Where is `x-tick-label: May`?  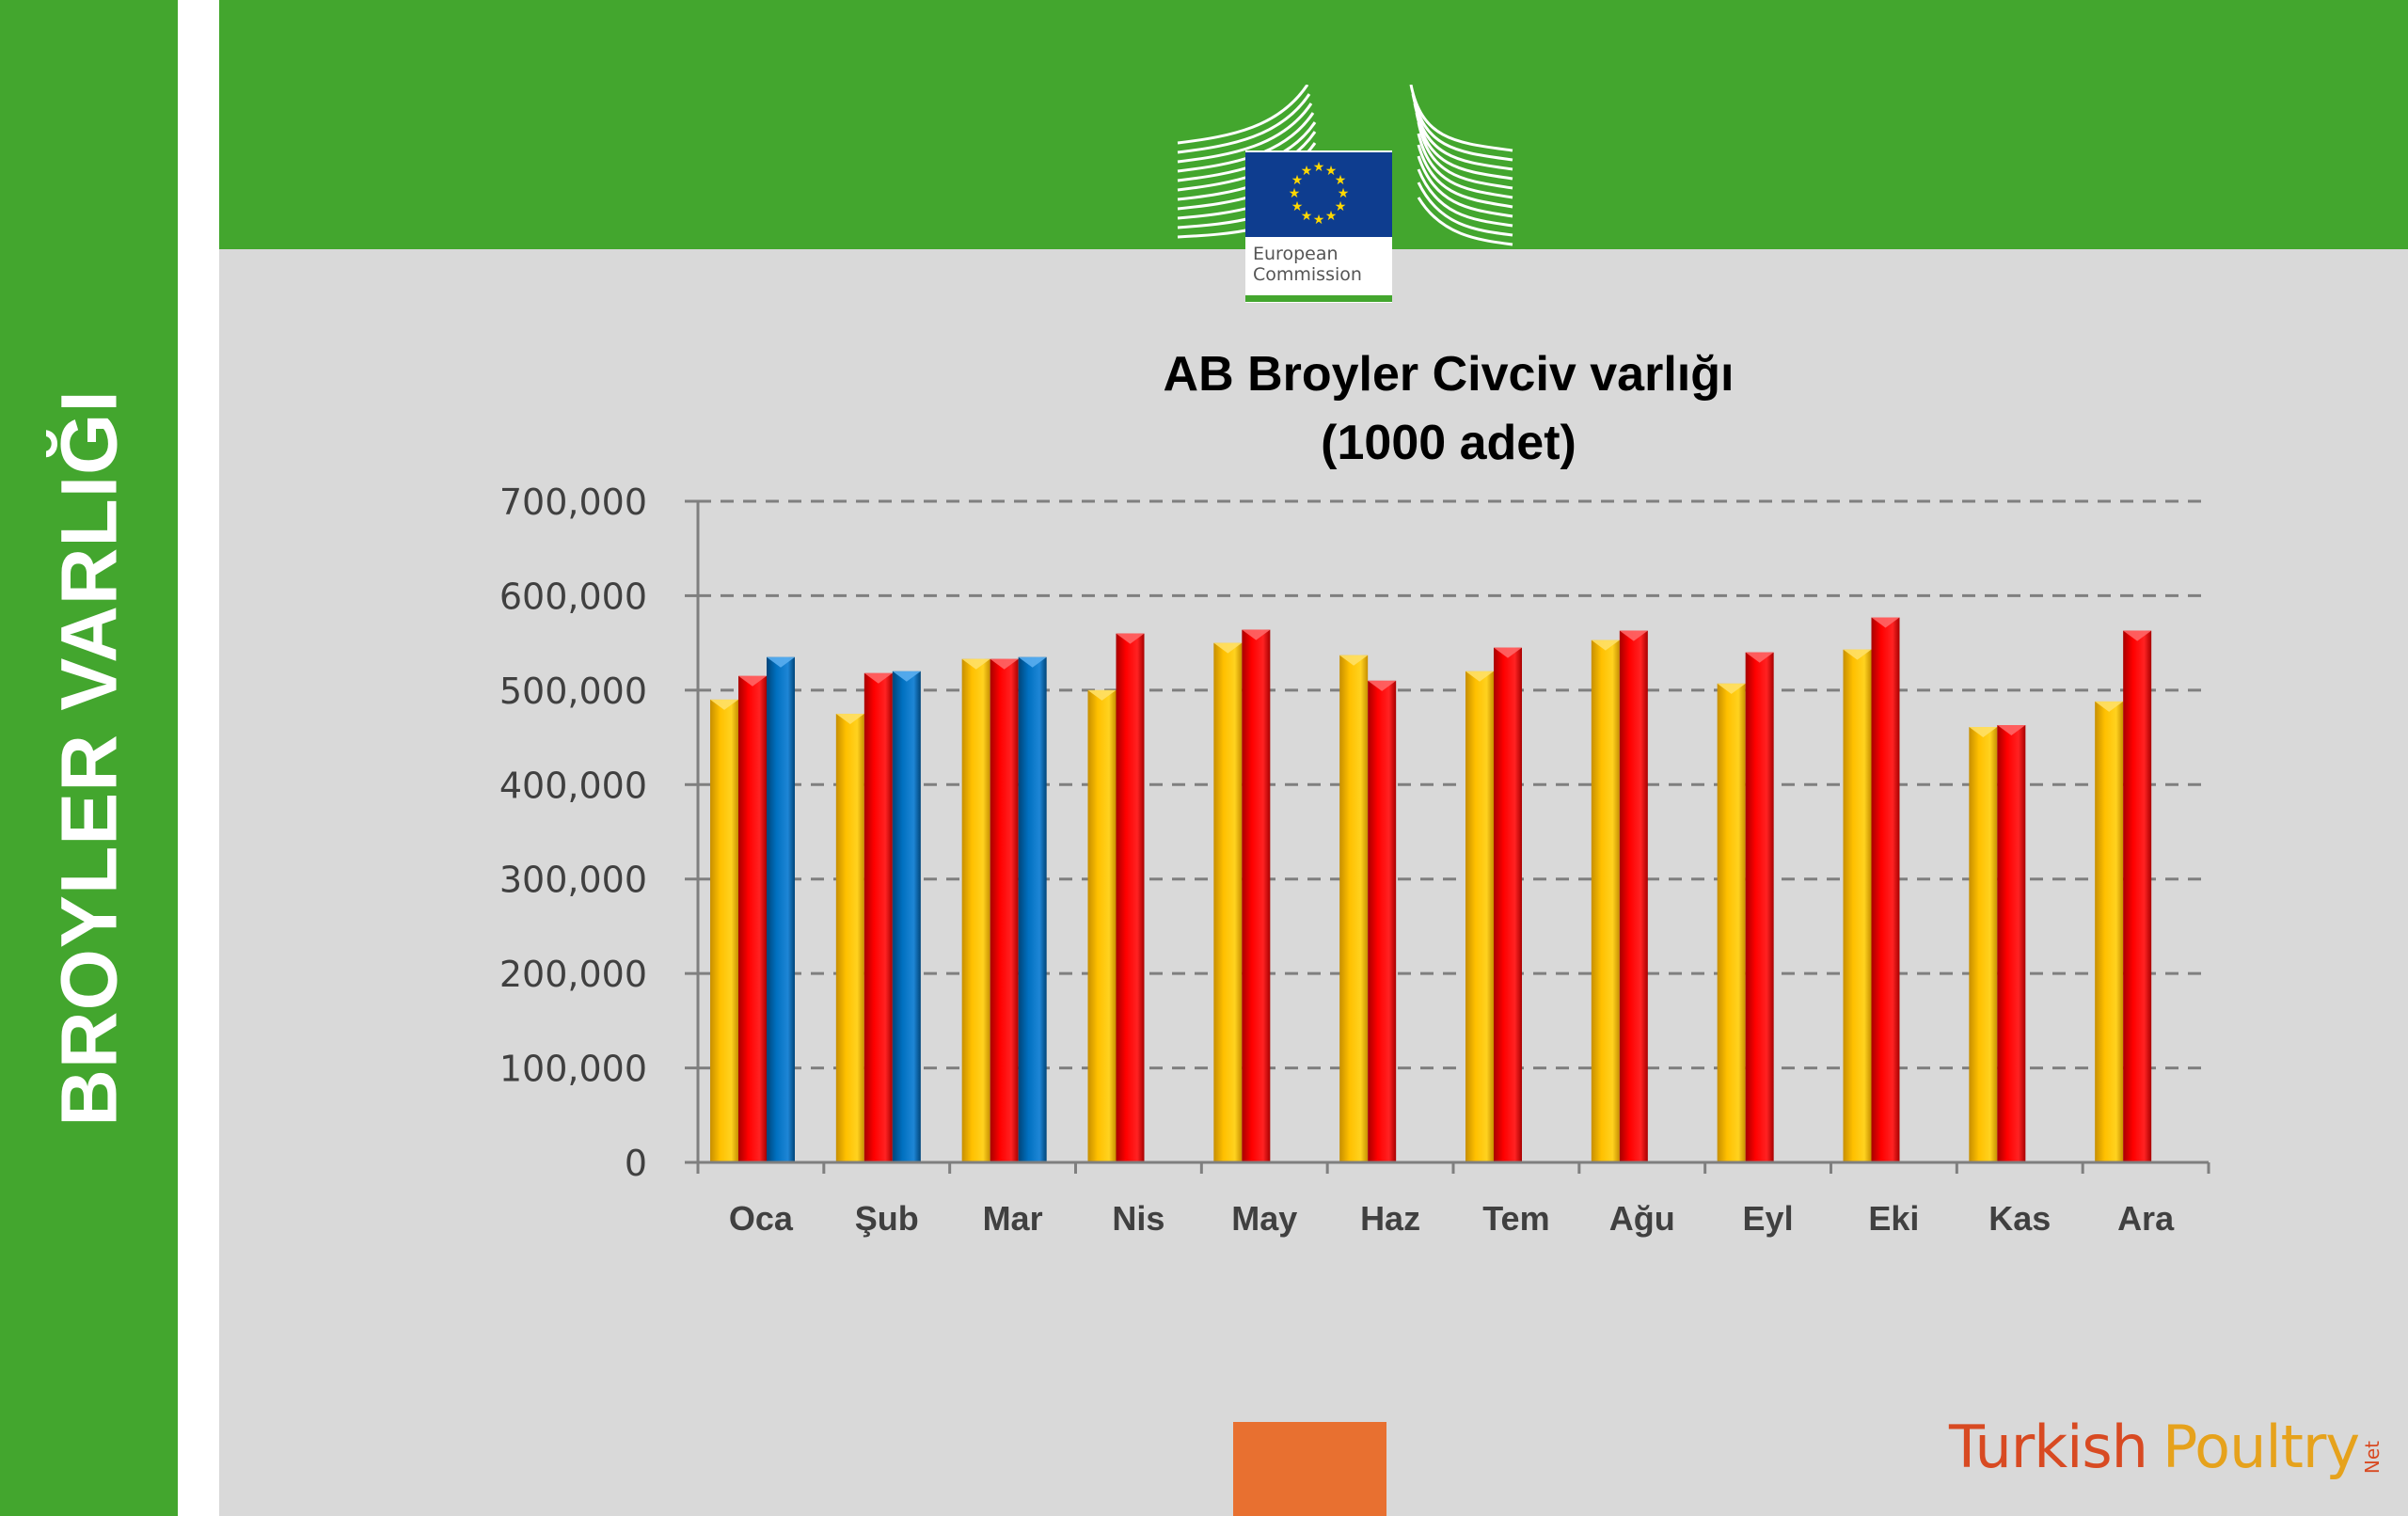
x-tick-label: May is located at coordinates (1264, 1218).